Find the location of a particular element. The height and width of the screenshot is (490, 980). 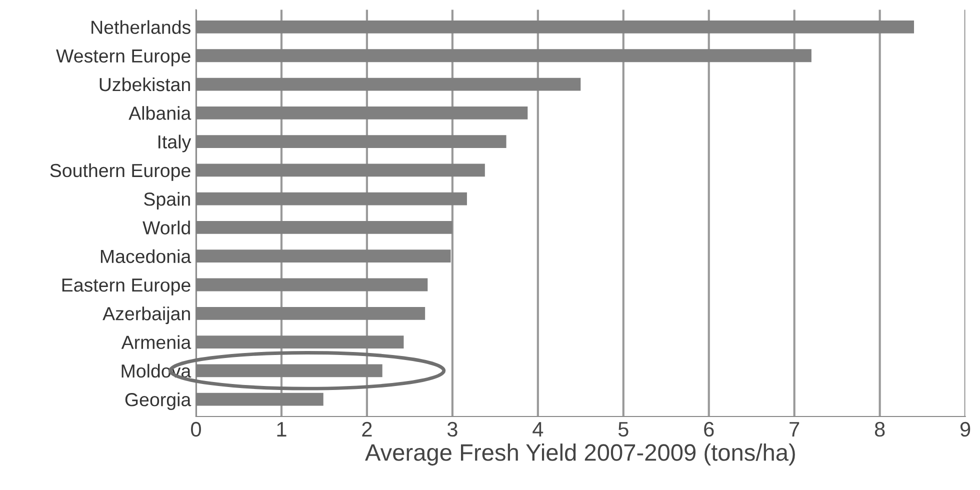

y-tick-label: Georgia is located at coordinates (158, 401).